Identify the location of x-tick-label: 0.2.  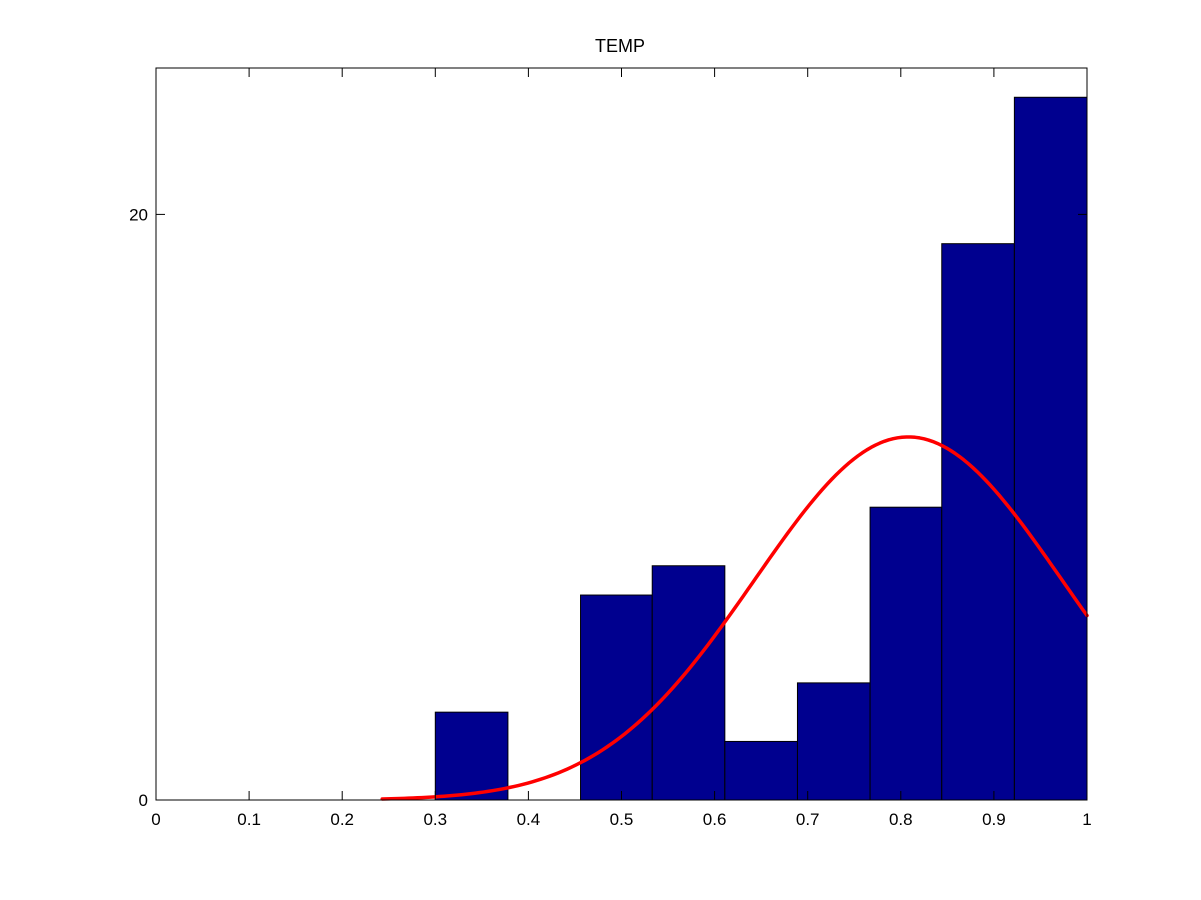
(342, 819).